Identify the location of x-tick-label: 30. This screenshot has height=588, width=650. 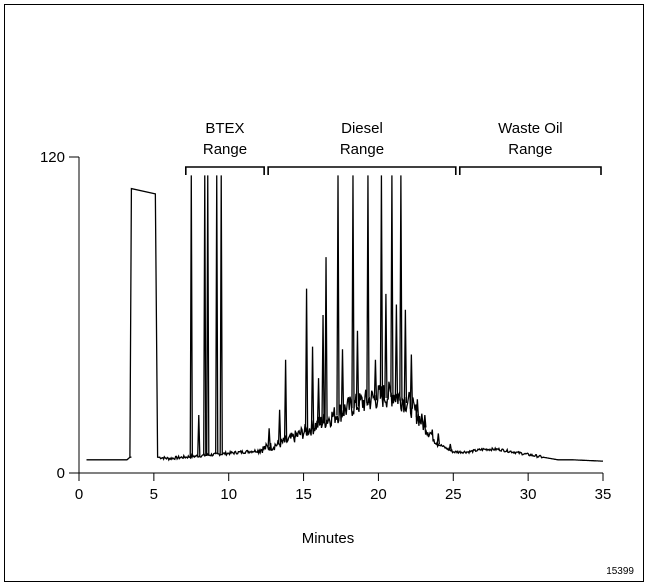
(528, 494).